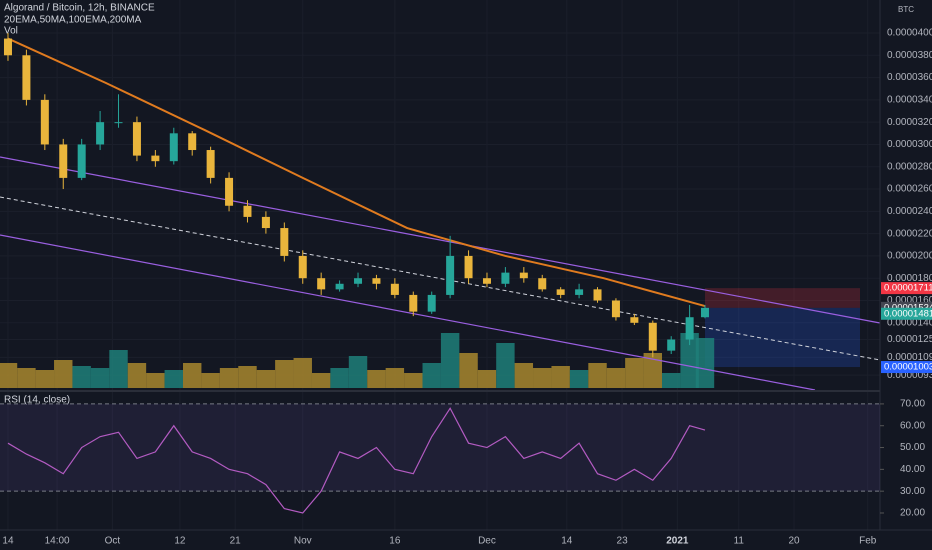 The width and height of the screenshot is (932, 550). I want to click on x-tick-label: Nov, so click(303, 541).